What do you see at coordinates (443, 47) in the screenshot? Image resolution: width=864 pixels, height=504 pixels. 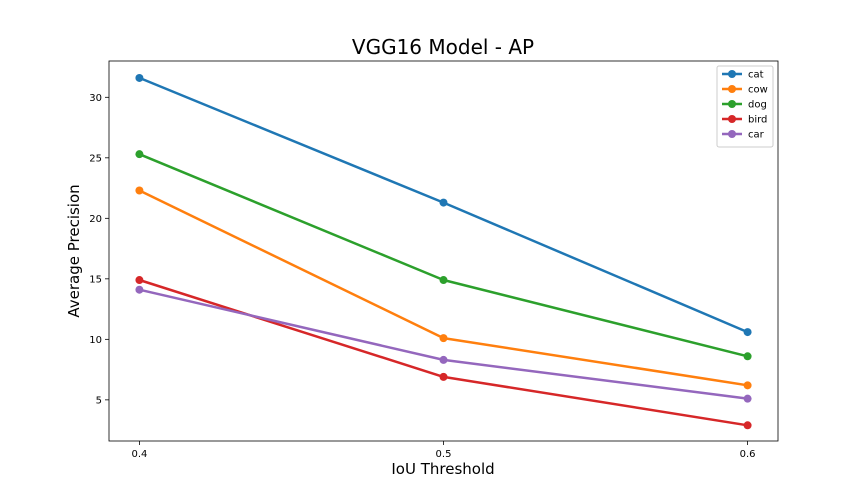 I see `chart-title: VGG16 Model - AP` at bounding box center [443, 47].